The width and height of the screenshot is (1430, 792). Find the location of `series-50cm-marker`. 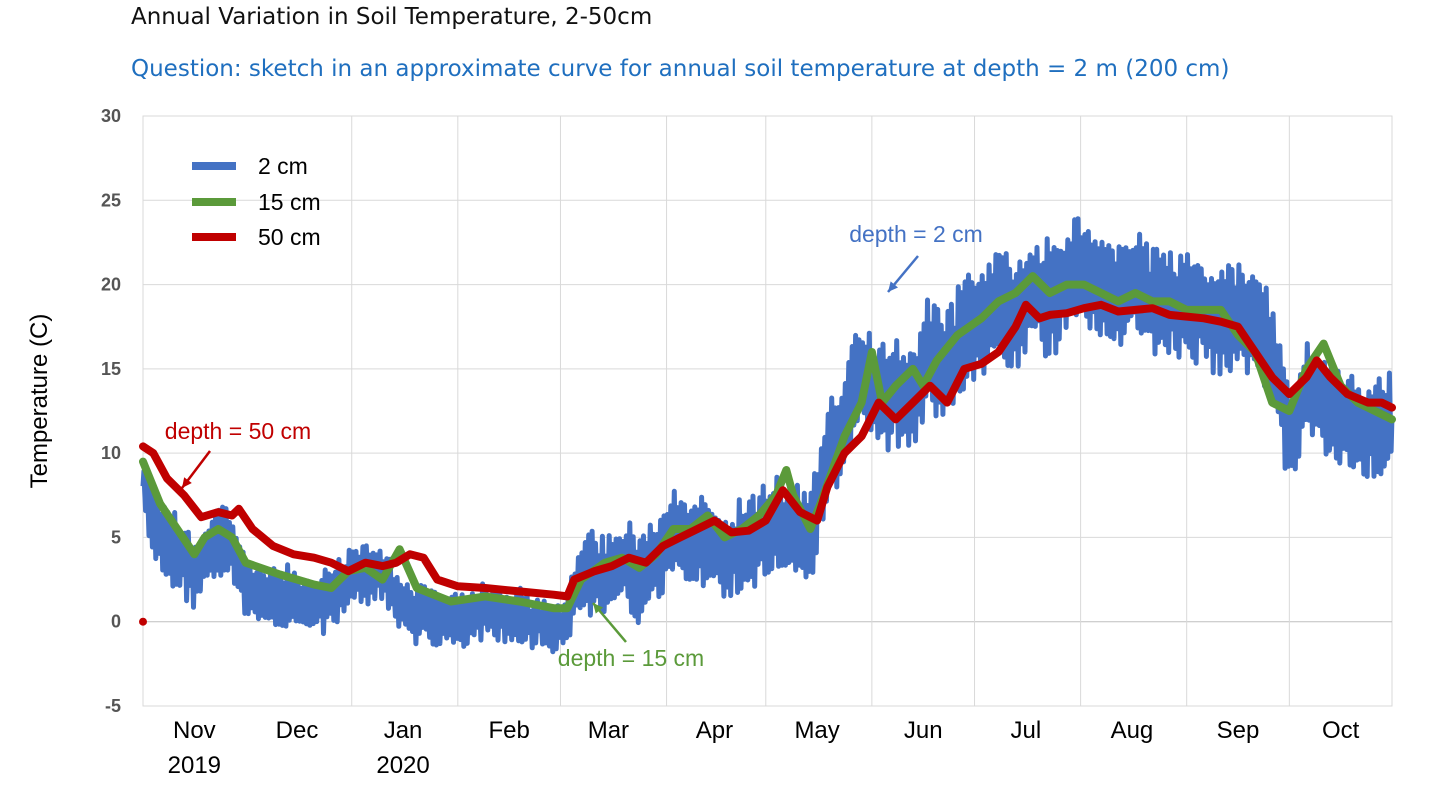

series-50cm-marker is located at coordinates (143, 621).